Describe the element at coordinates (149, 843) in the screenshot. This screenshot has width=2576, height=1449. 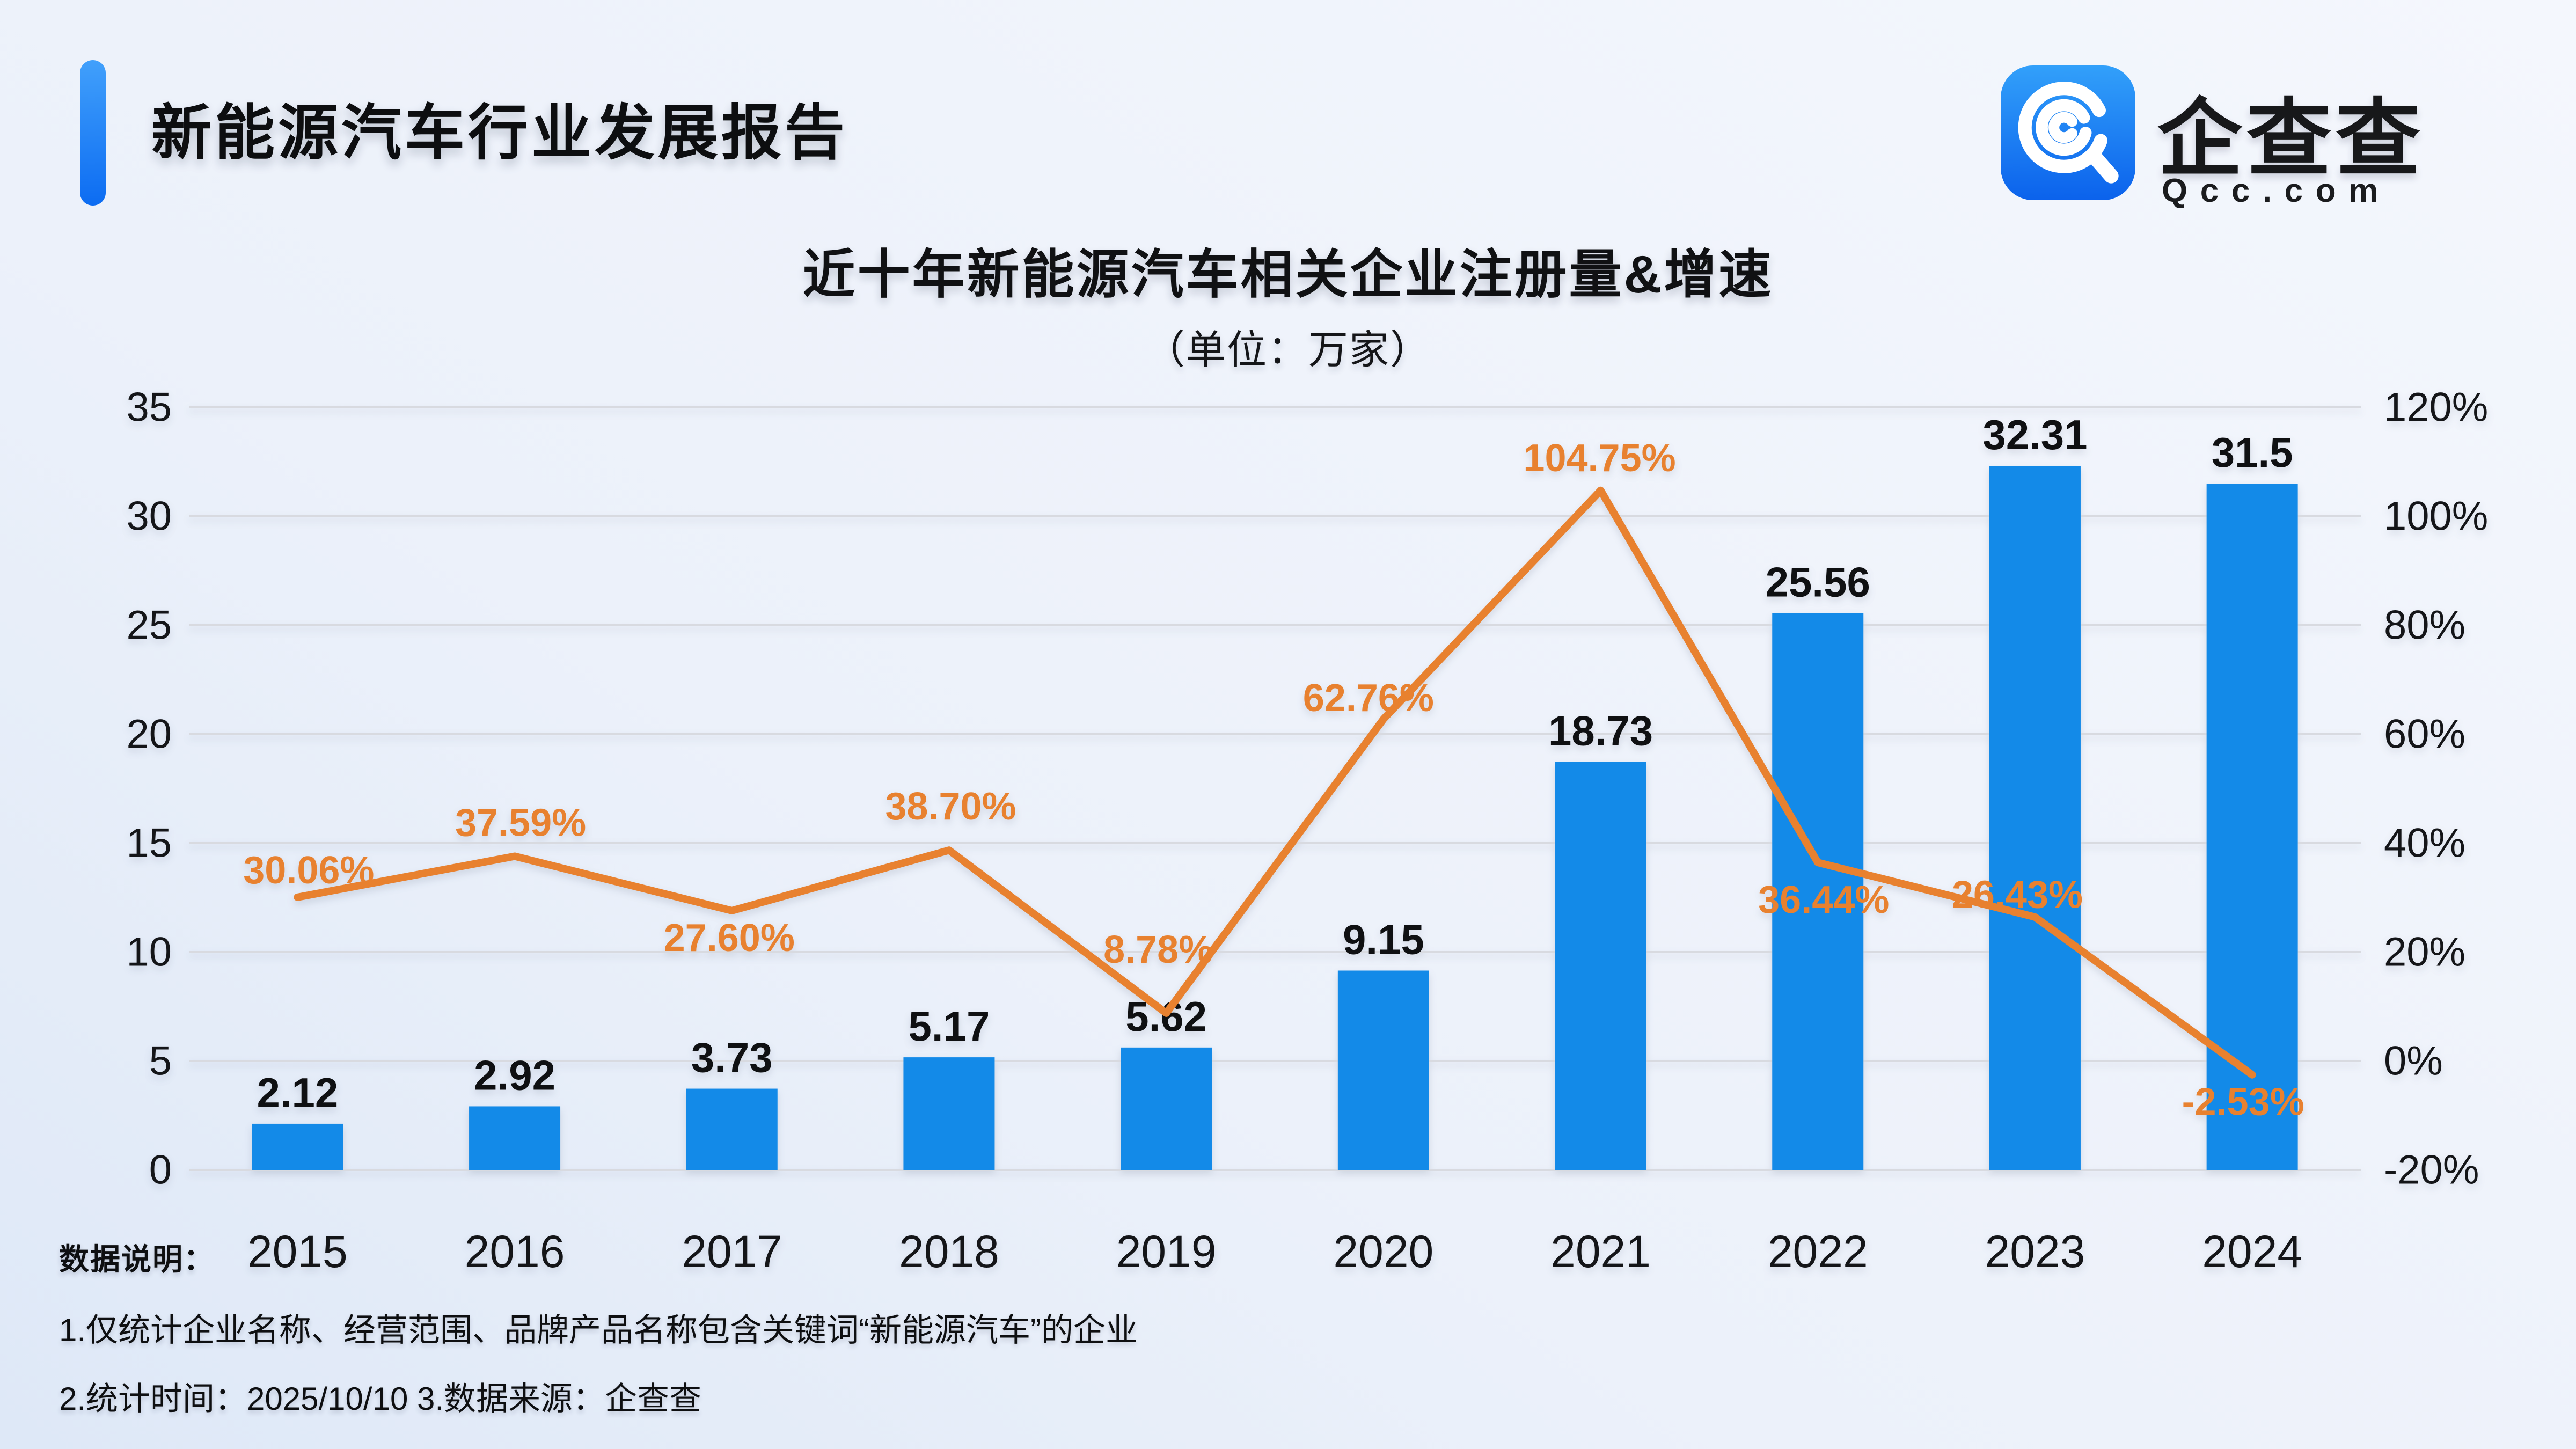
I see `left-axis-label-15: 15` at that location.